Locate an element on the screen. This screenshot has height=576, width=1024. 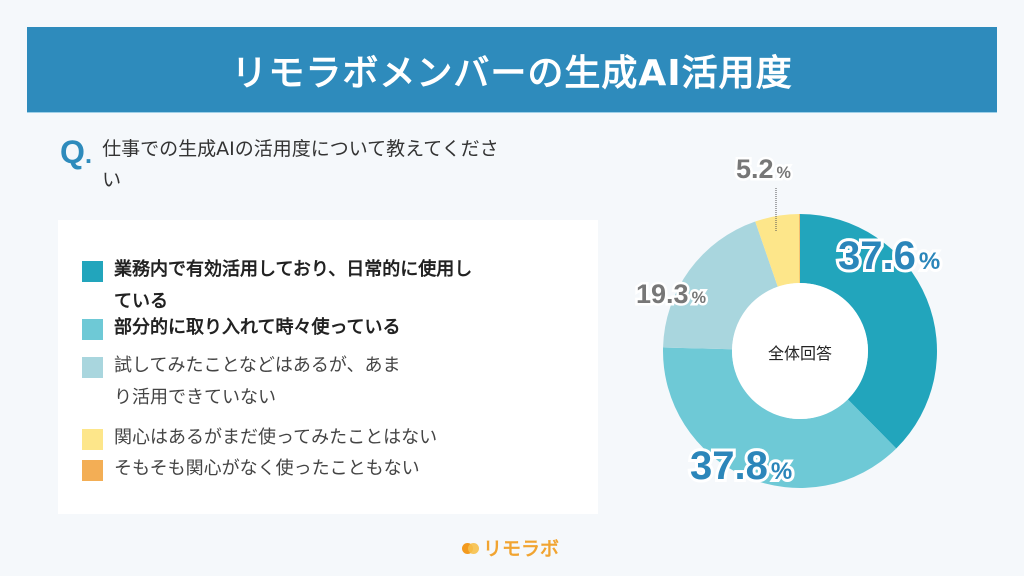
brand-logo: リモラボ is located at coordinates (510, 547).